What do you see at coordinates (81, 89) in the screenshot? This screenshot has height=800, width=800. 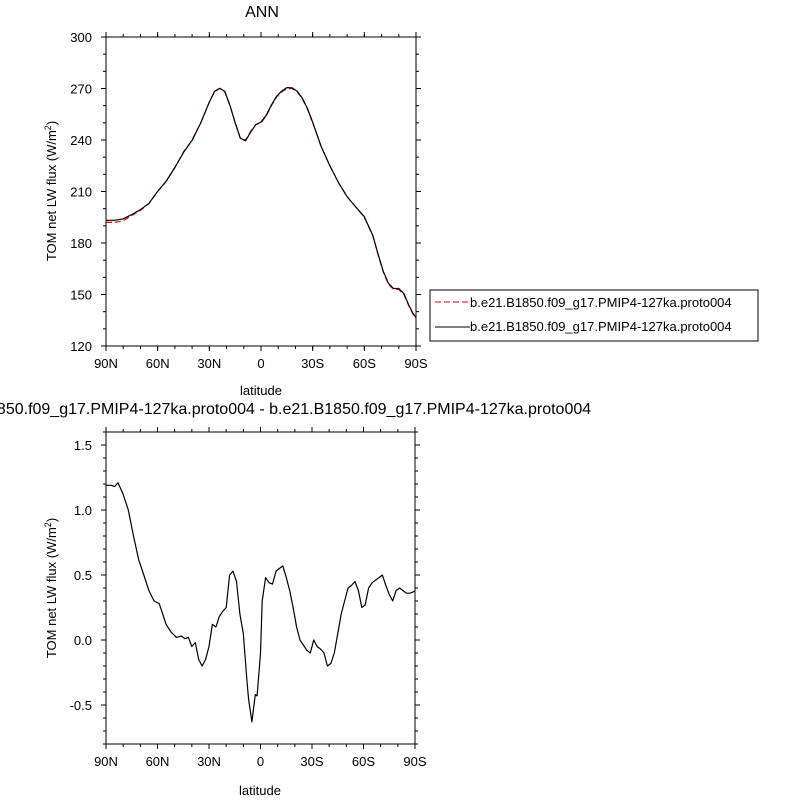 I see `upper-y-tick-label: 270` at bounding box center [81, 89].